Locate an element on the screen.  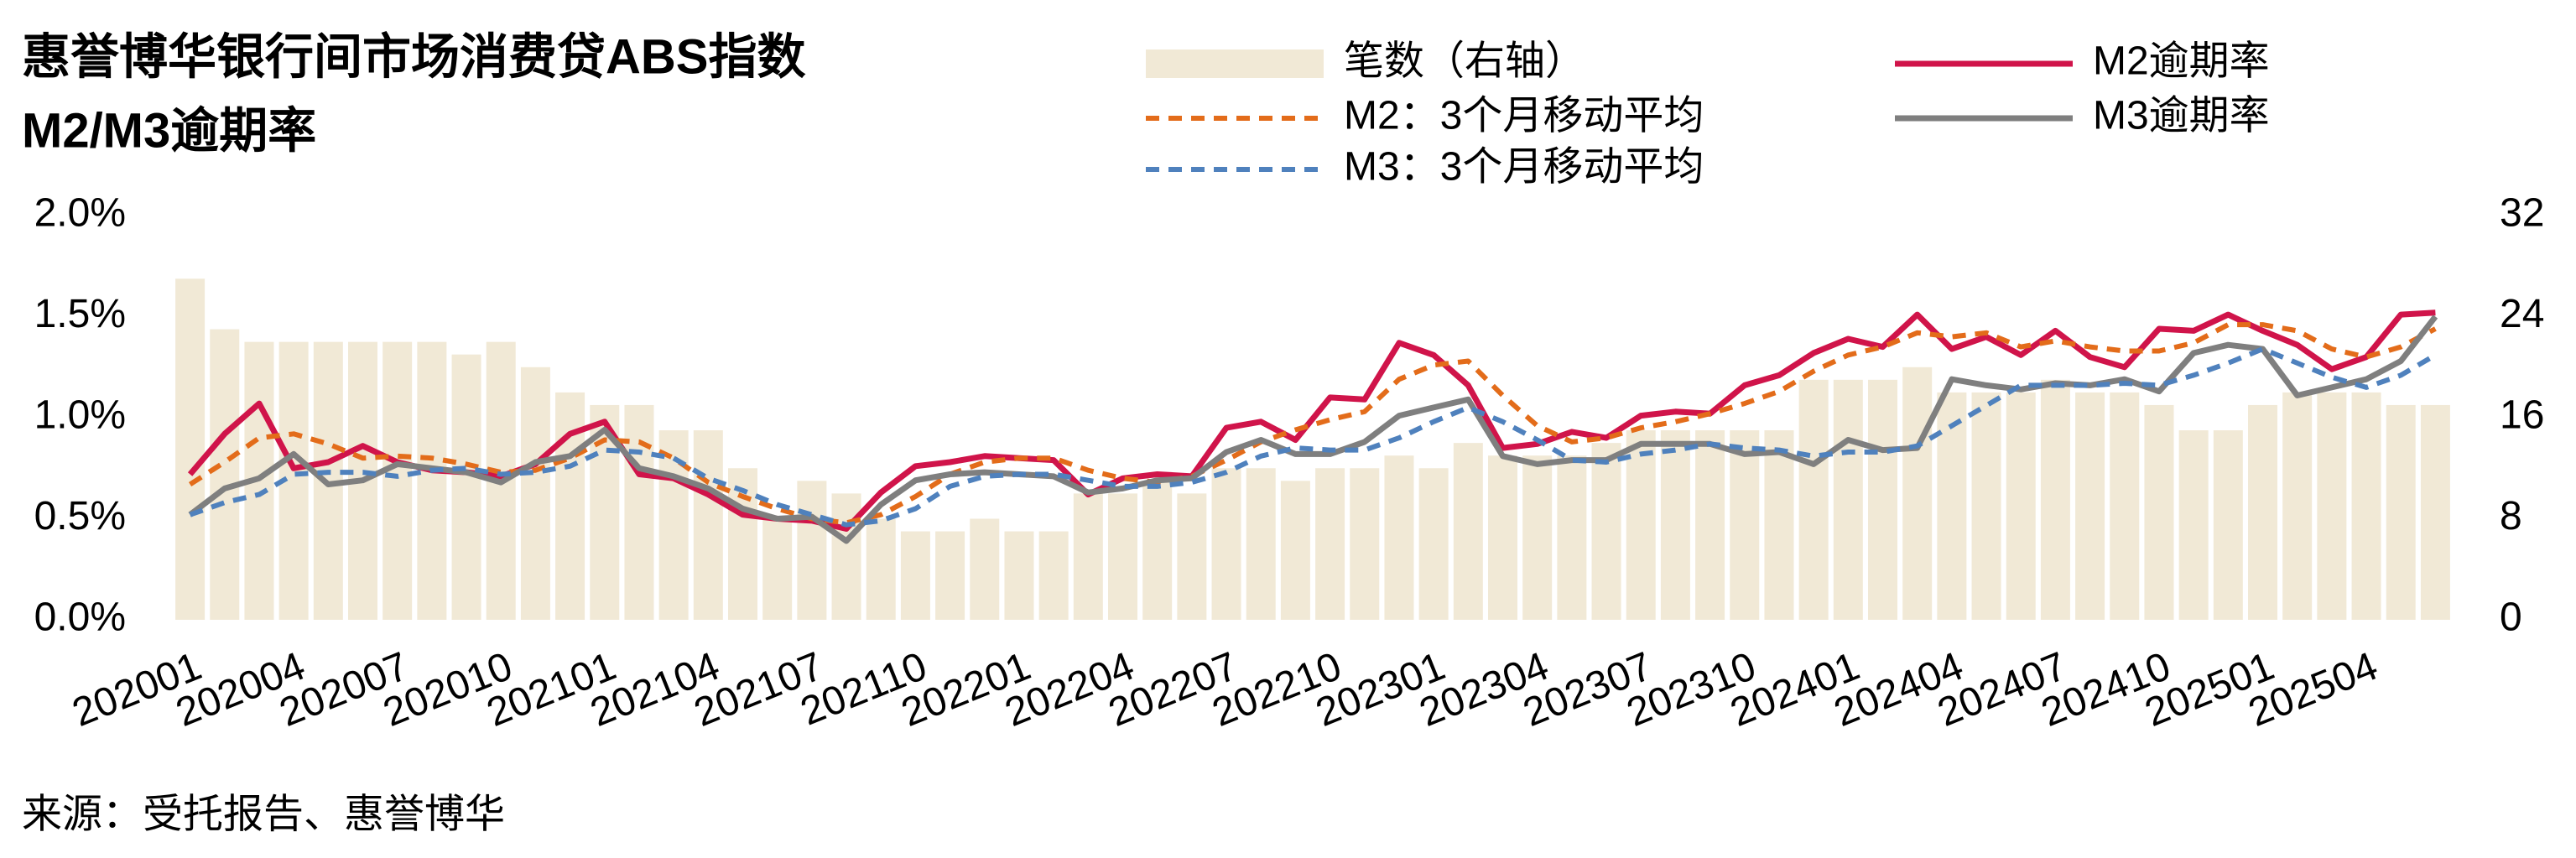
legend-label: M3：3个月移动平均 is located at coordinates (1524, 167).